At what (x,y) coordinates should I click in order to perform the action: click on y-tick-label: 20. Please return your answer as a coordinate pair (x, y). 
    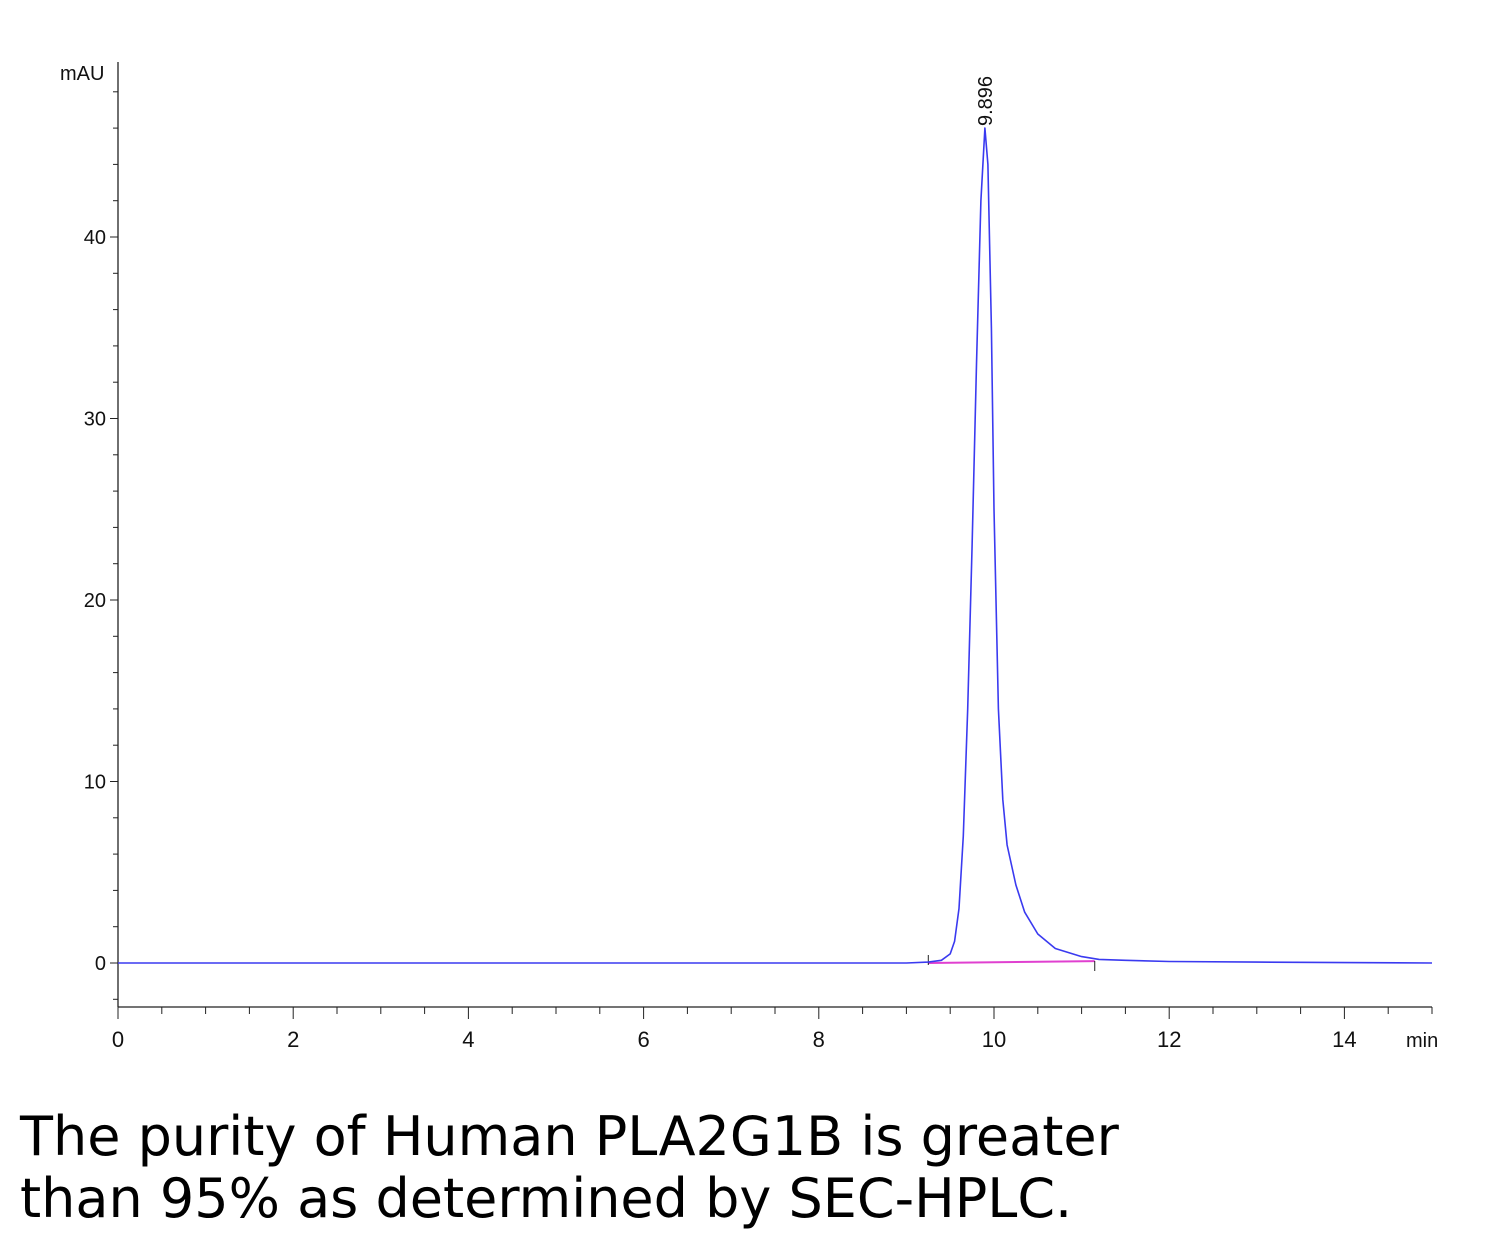
    Looking at the image, I should click on (95, 601).